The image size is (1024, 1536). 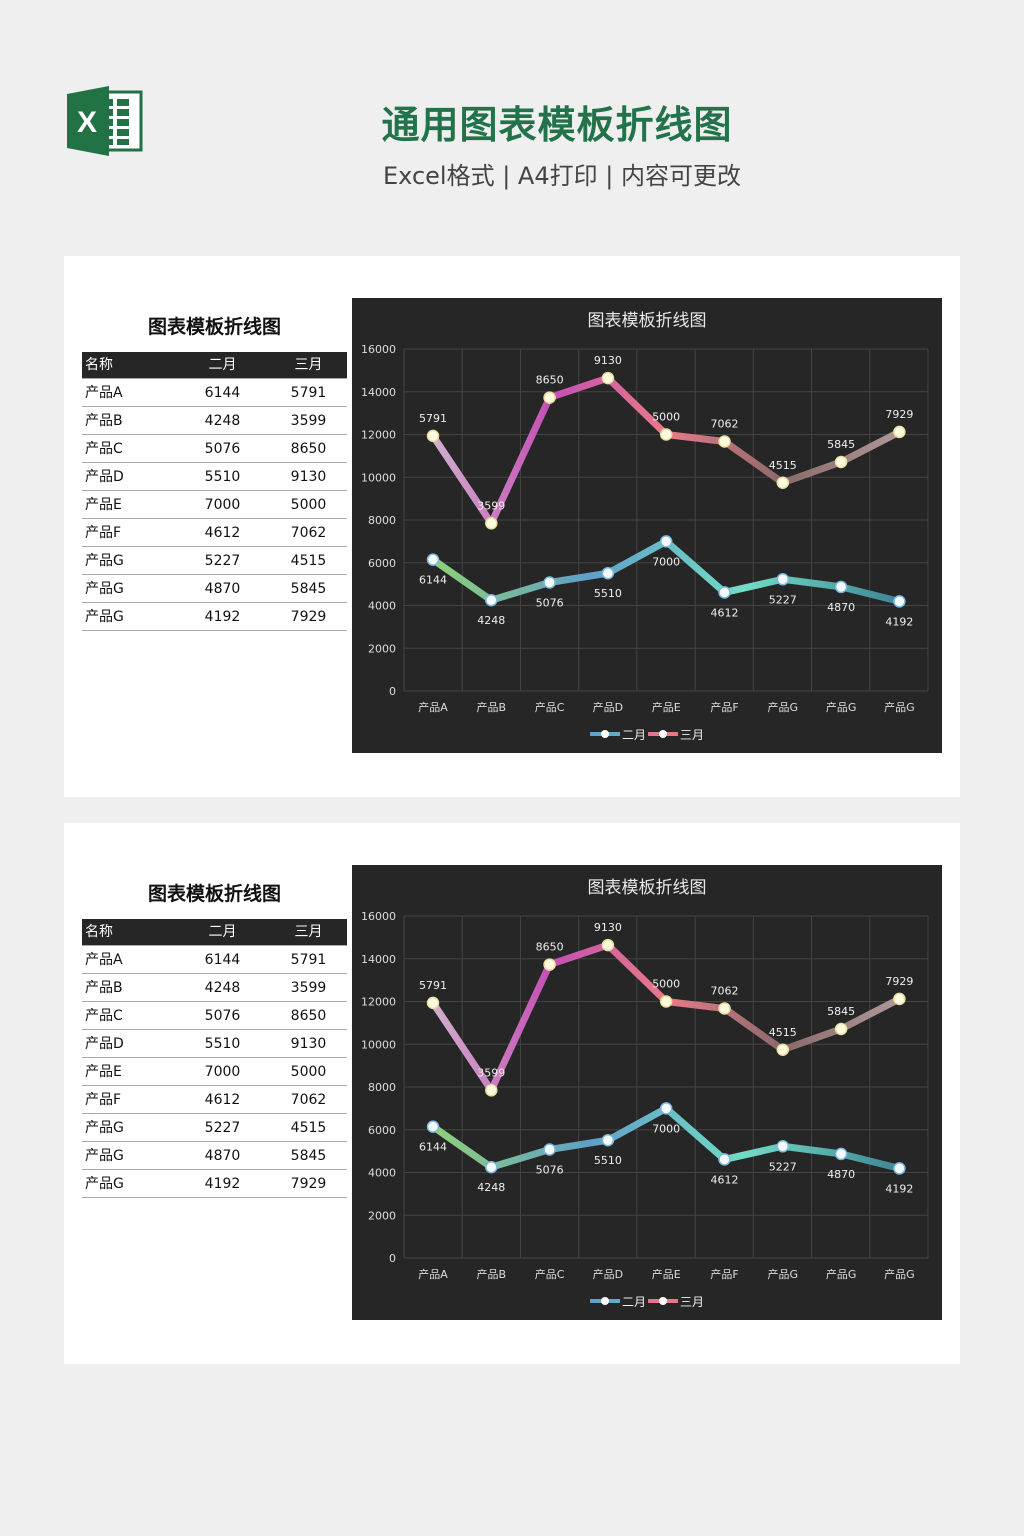 I want to click on table-cell: 4870, so click(x=222, y=1156).